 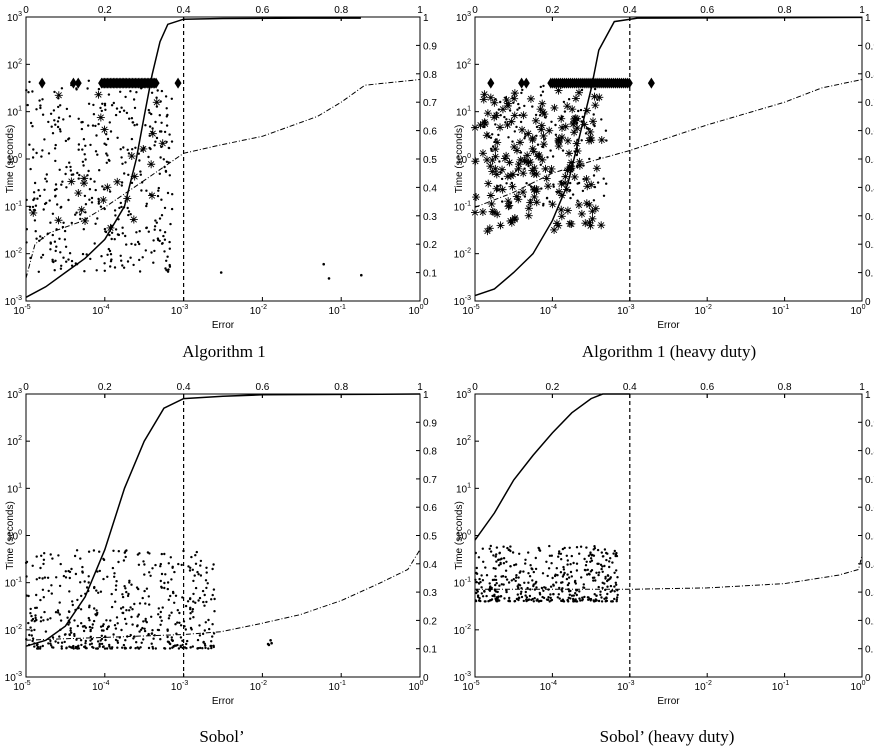 I want to click on y-tick-label: 10⁻², so click(x=462, y=254).